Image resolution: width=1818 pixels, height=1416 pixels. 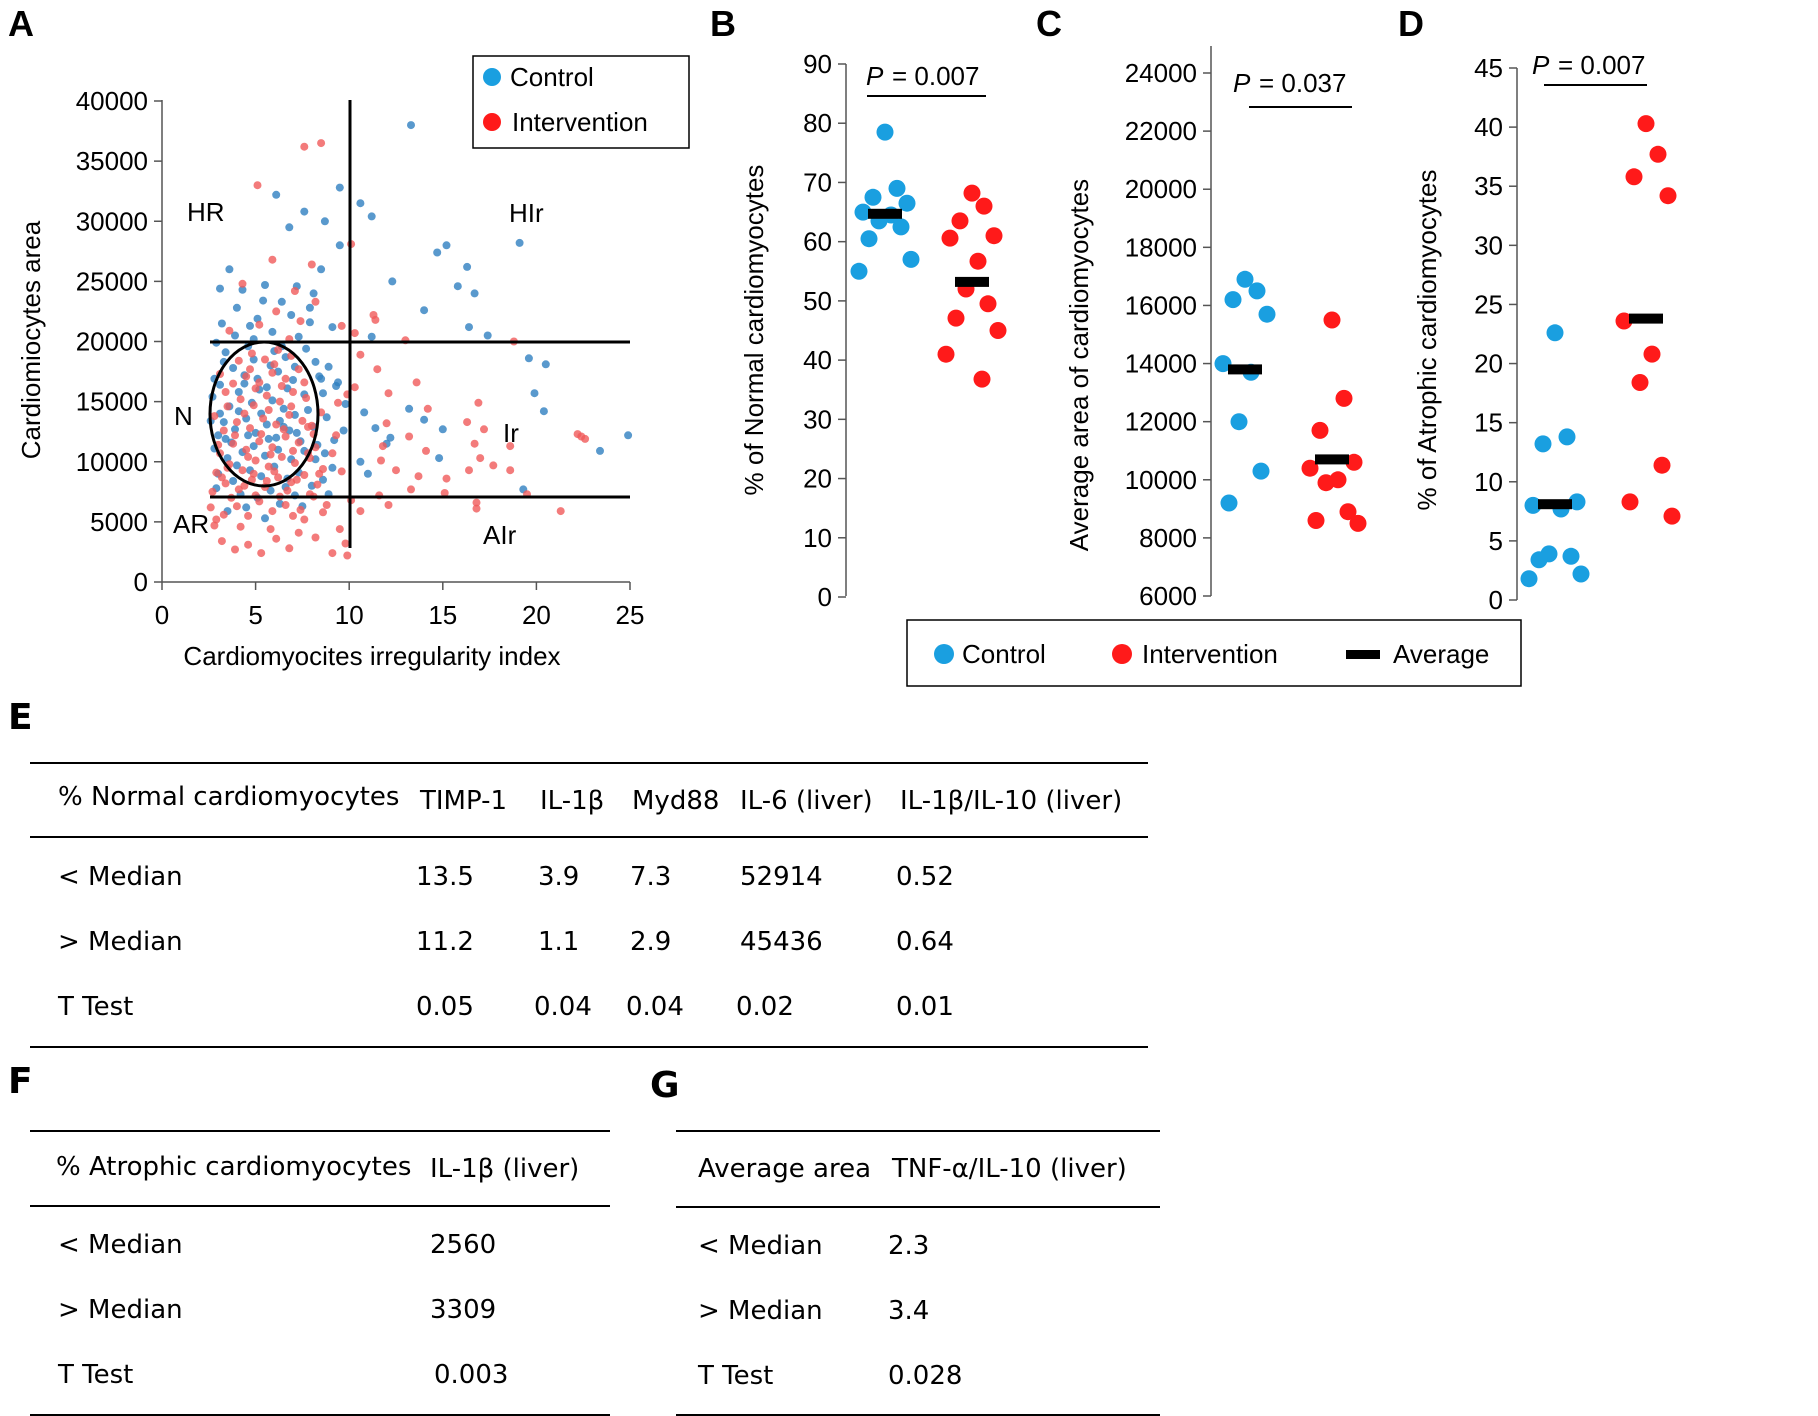 What do you see at coordinates (817, 360) in the screenshot?
I see `panel-b-y-tick-label: 40` at bounding box center [817, 360].